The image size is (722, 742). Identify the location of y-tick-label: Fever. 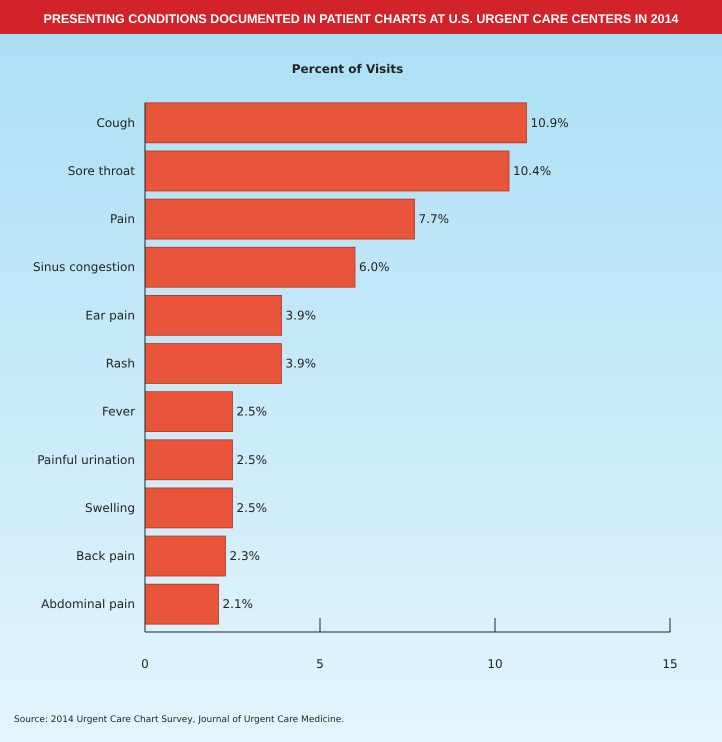
(119, 411).